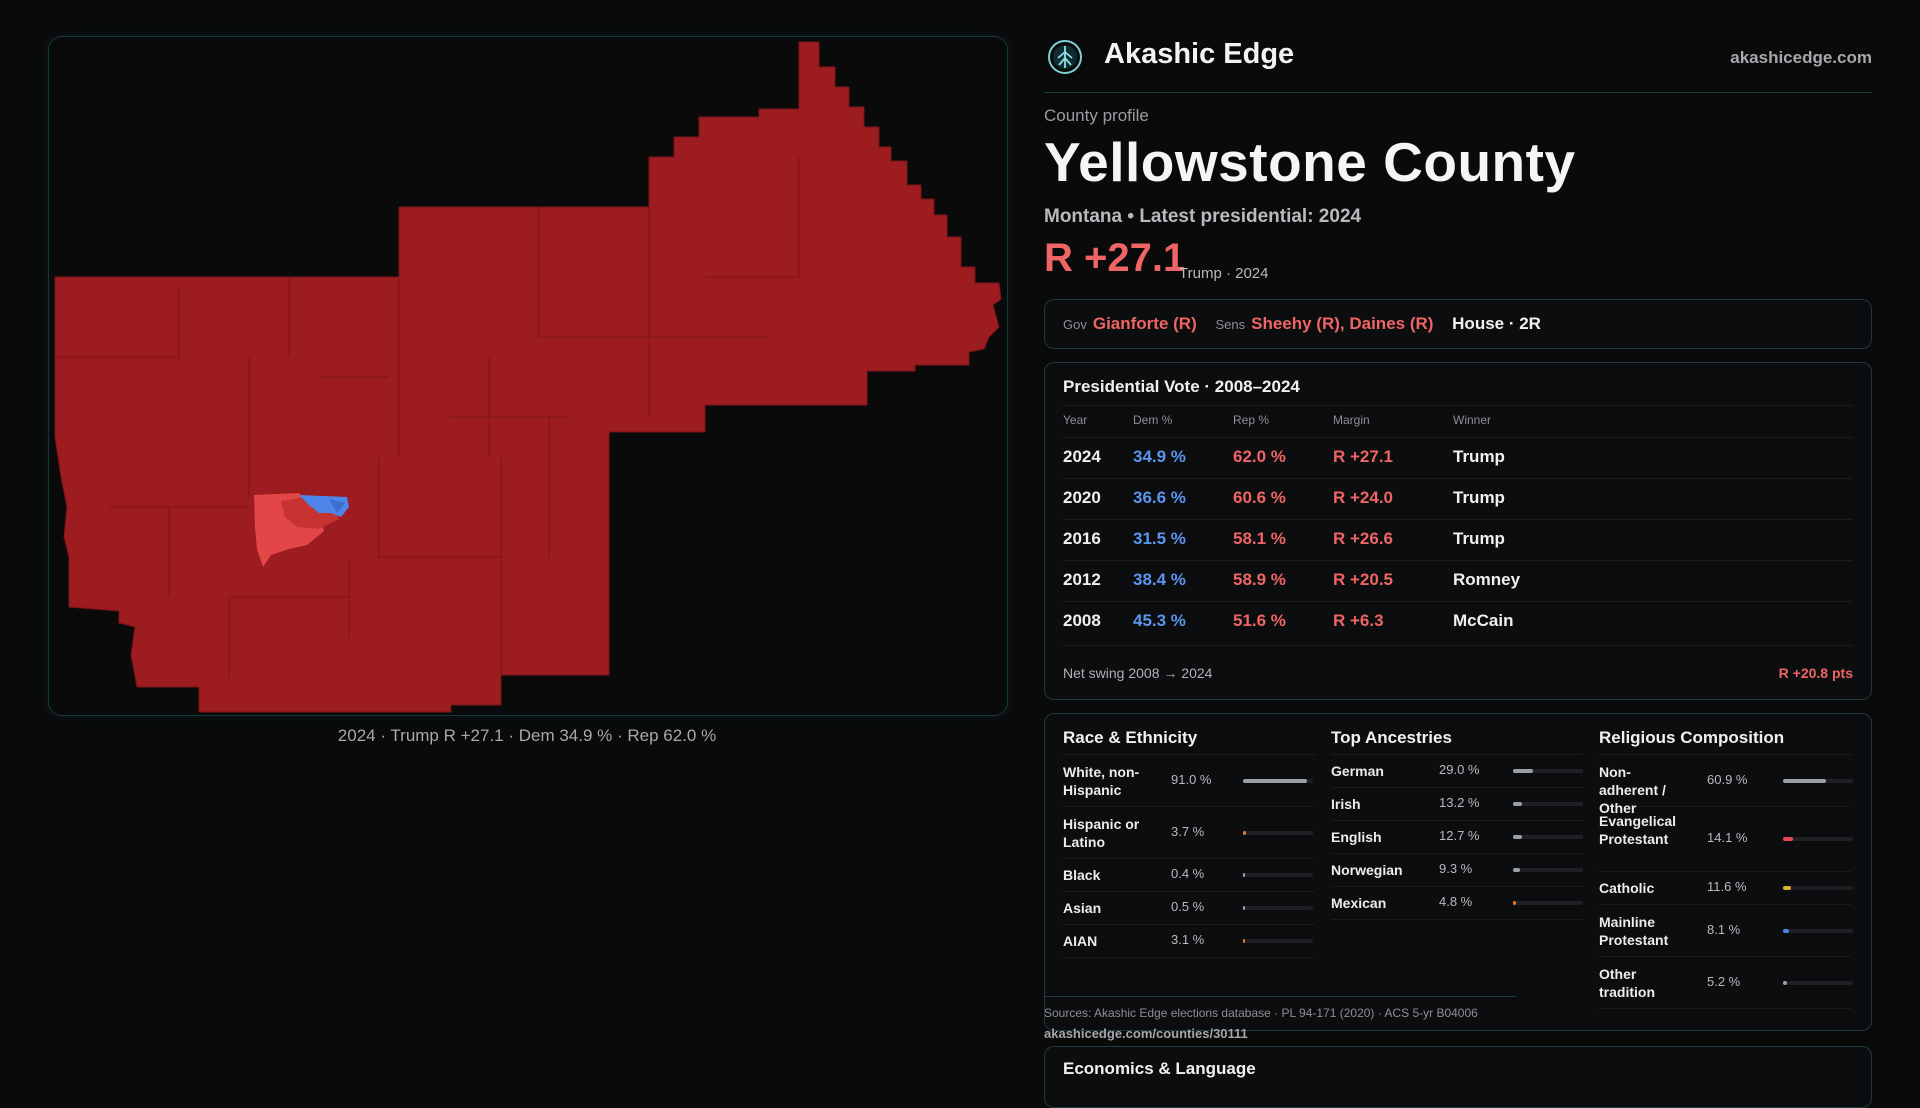  Describe the element at coordinates (1191, 779) in the screenshot. I see `item-value: 91.0 %` at that location.